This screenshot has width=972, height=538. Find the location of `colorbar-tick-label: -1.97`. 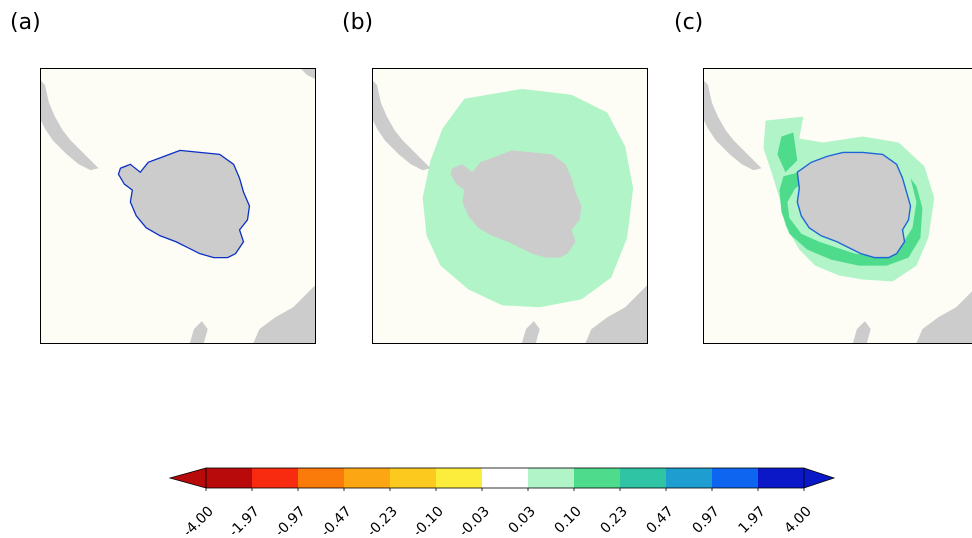

colorbar-tick-label: -1.97 is located at coordinates (244, 519).